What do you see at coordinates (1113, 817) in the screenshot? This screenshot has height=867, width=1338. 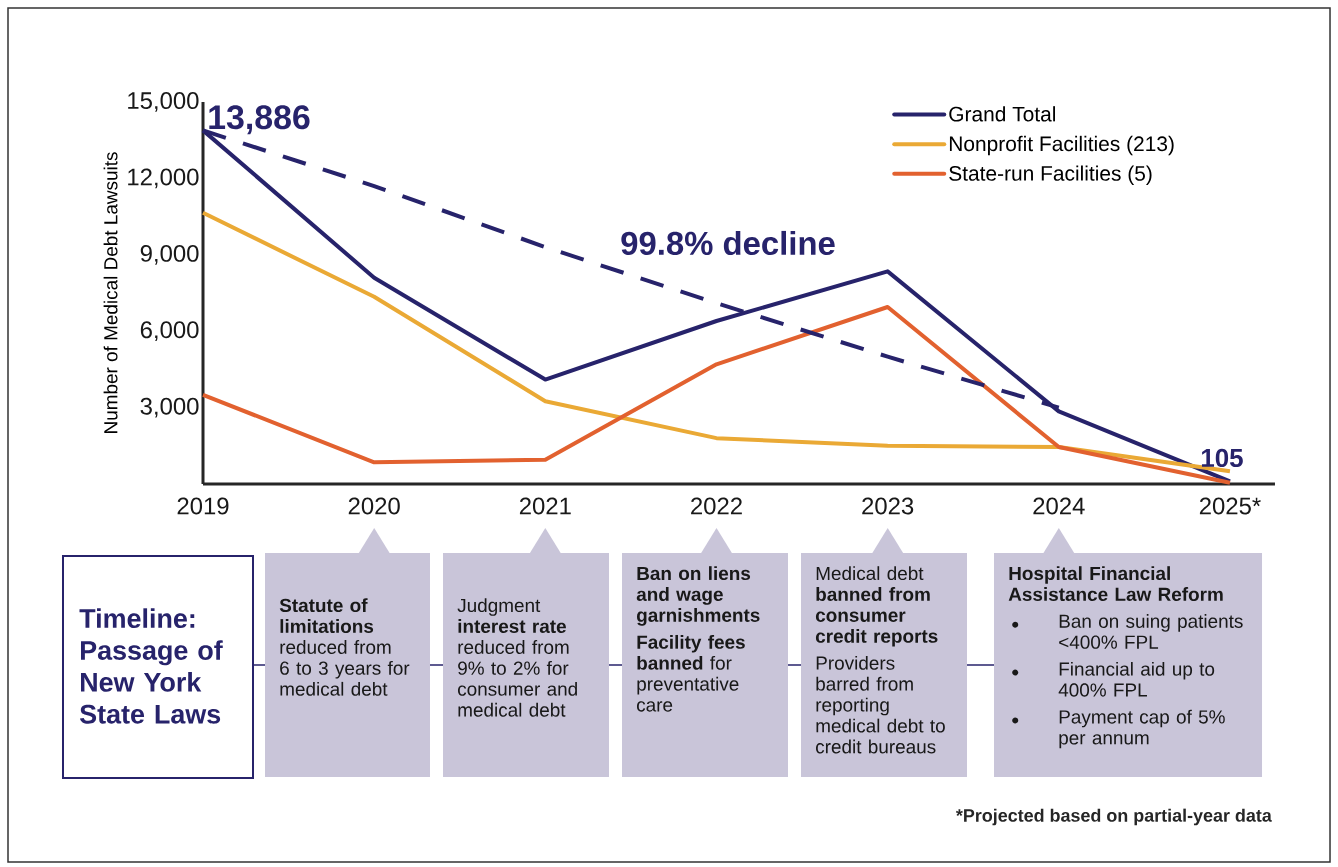 I see `text: *Projected based on partial-year data` at bounding box center [1113, 817].